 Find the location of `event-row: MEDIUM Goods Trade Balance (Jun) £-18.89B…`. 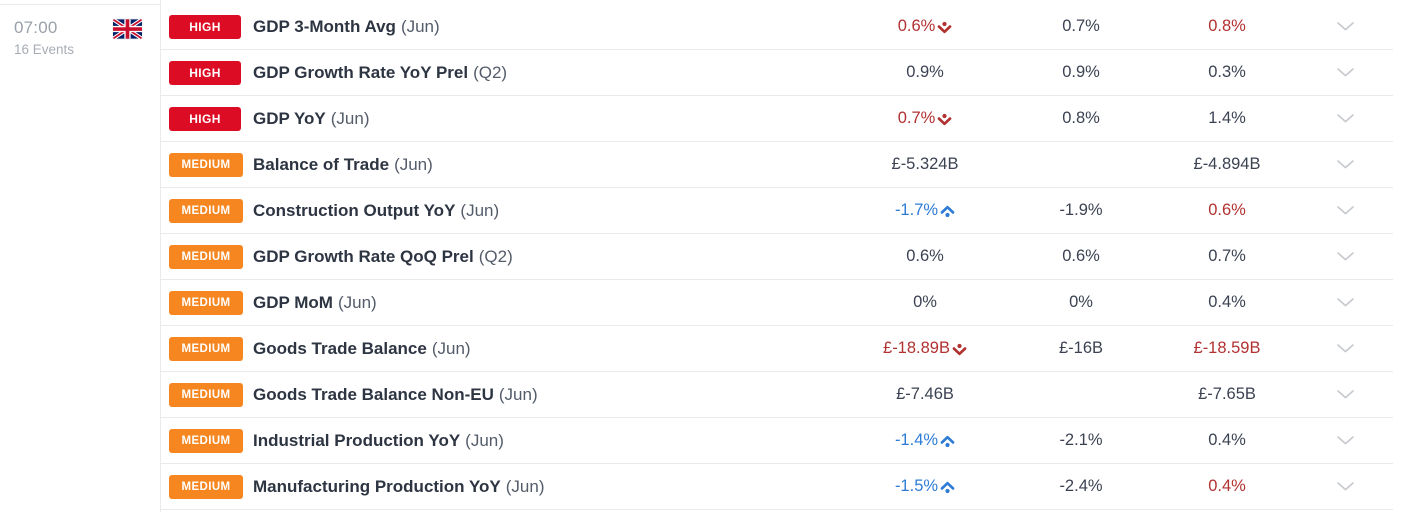

event-row: MEDIUM Goods Trade Balance (Jun) £-18.89B… is located at coordinates (777, 349).